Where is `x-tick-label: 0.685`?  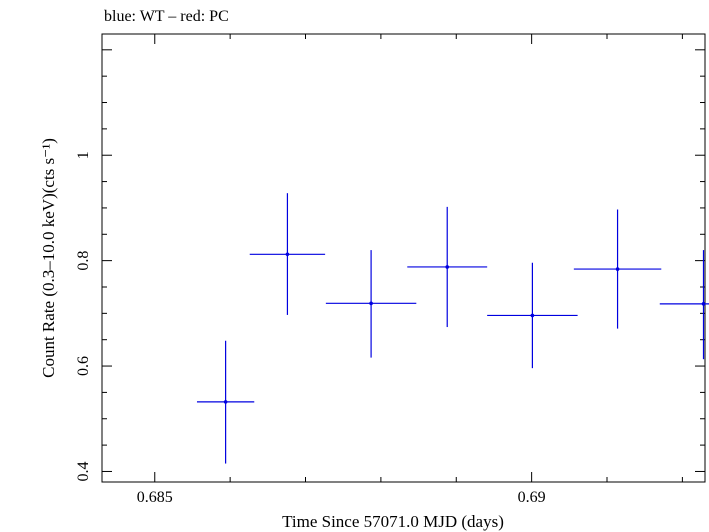 x-tick-label: 0.685 is located at coordinates (155, 497).